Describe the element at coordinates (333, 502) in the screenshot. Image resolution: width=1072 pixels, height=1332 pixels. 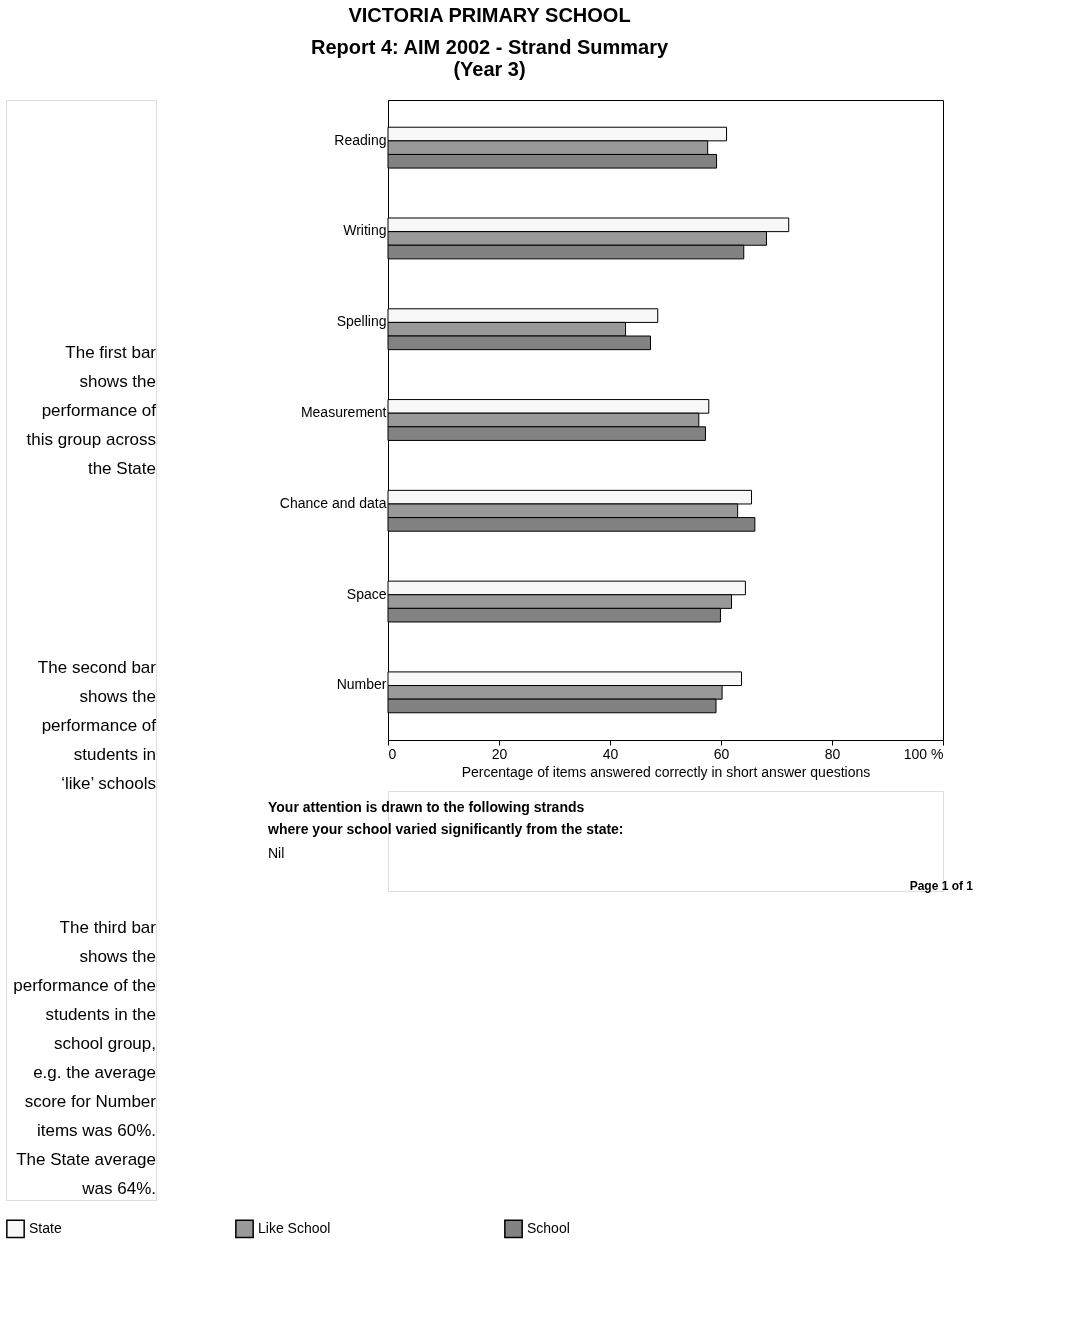
I see `y-tick-label: Chance and data` at that location.